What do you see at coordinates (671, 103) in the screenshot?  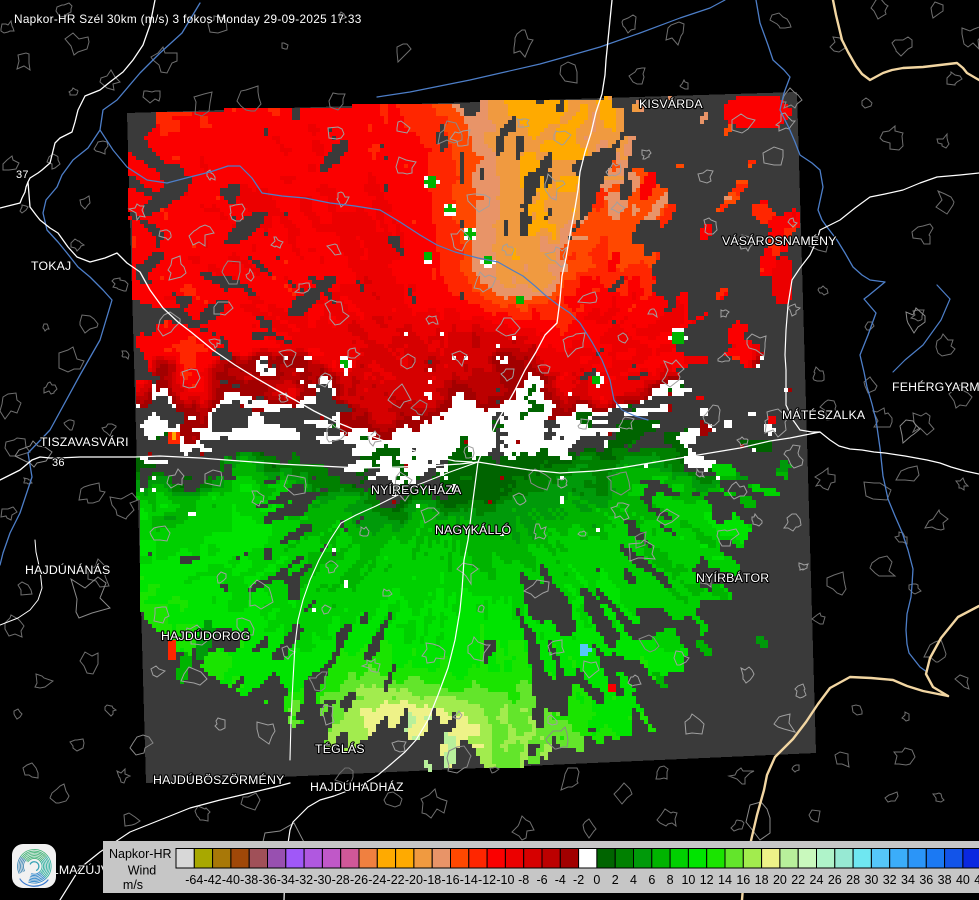 I see `svg-text: KISVÁRDA` at bounding box center [671, 103].